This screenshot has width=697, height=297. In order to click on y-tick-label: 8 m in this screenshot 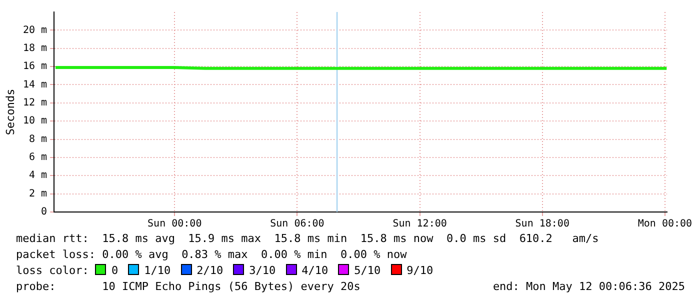, I will do `click(38, 139)`.